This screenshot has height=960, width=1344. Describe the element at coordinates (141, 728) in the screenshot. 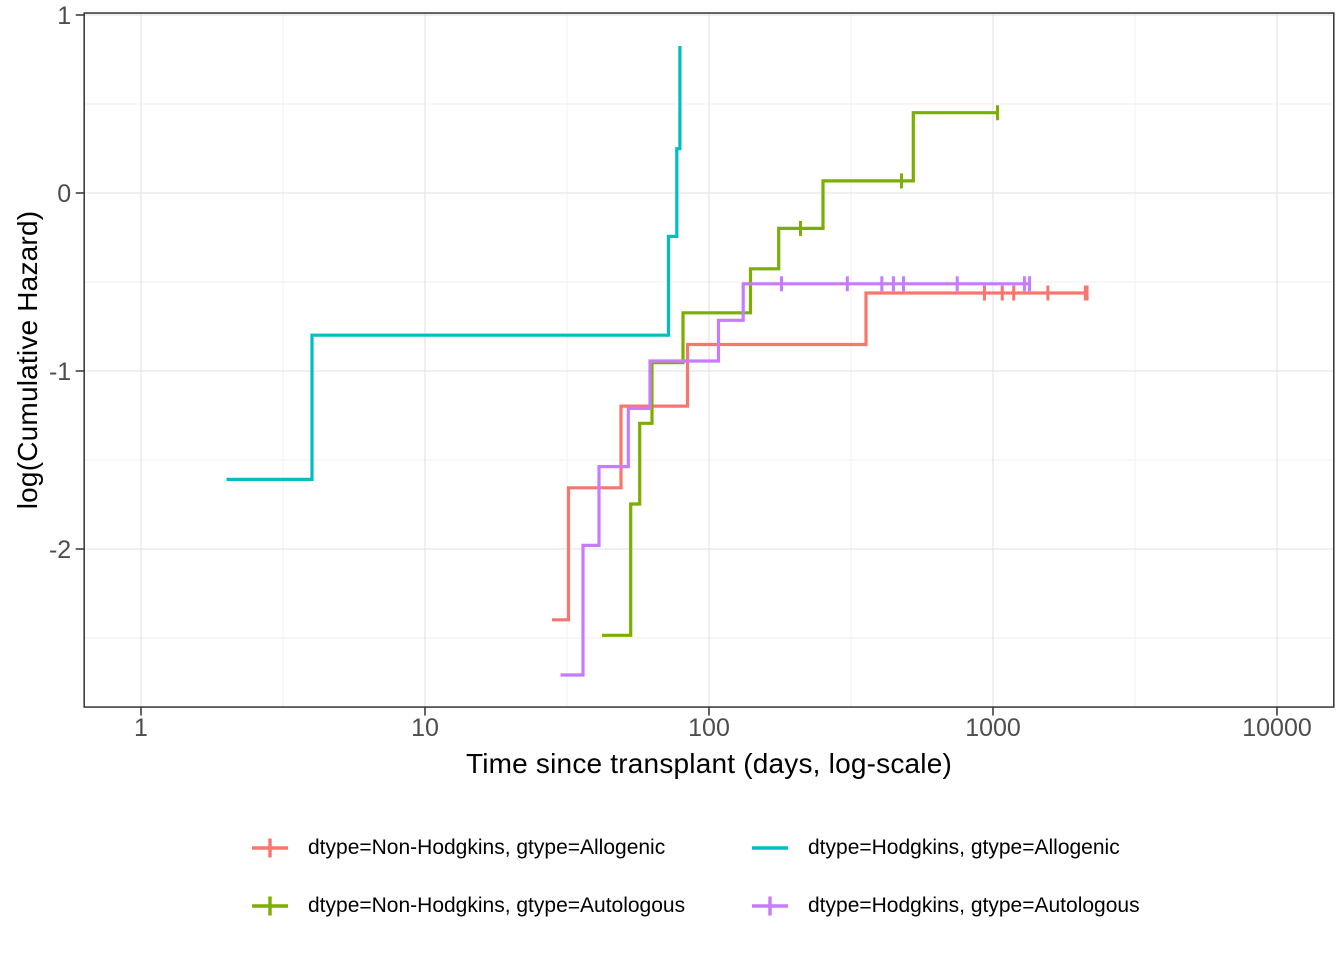

I see `x-tick-label: 1` at that location.